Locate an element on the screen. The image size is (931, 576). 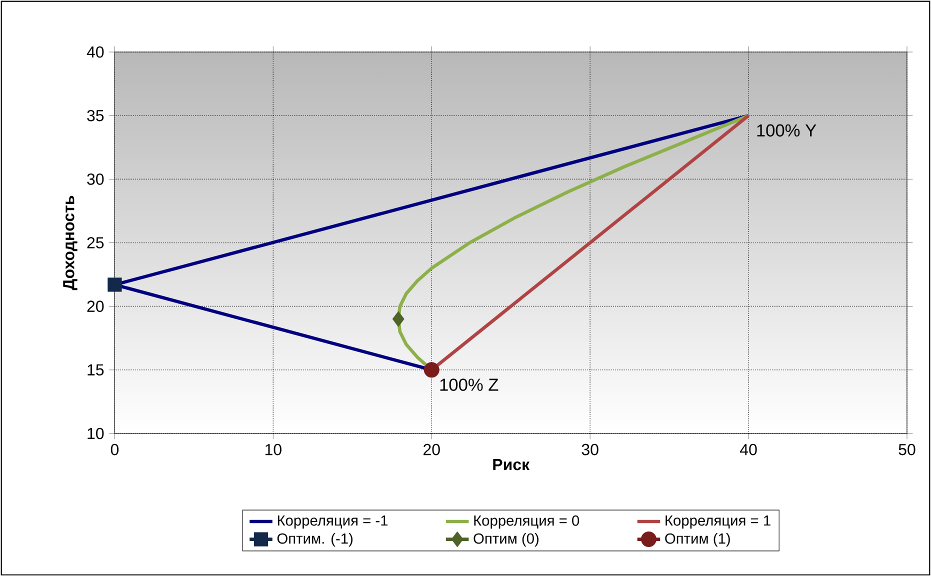
legend-label: Корреляция = 0 is located at coordinates (527, 522).